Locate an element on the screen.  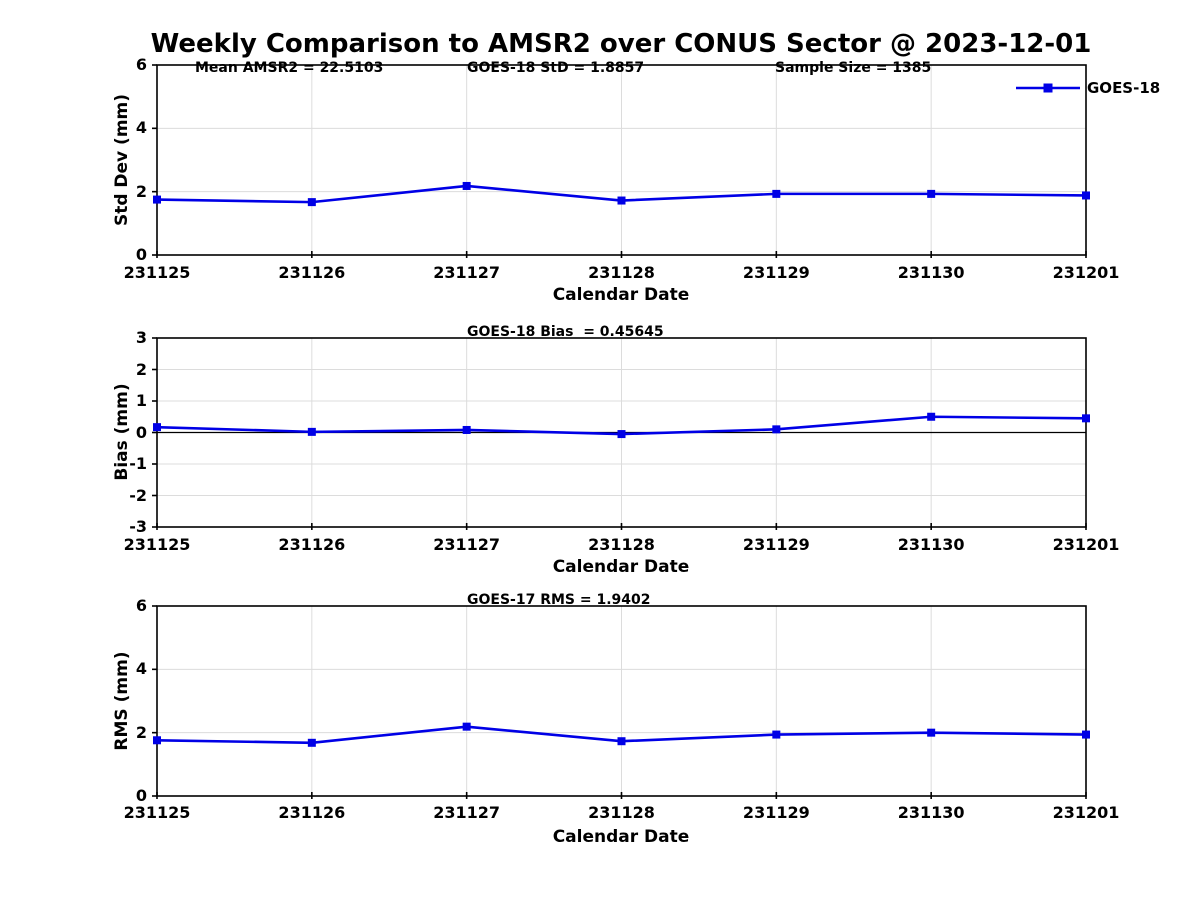
rms-chart-title: GOES-17 RMS = 1.9402 is located at coordinates (559, 600).